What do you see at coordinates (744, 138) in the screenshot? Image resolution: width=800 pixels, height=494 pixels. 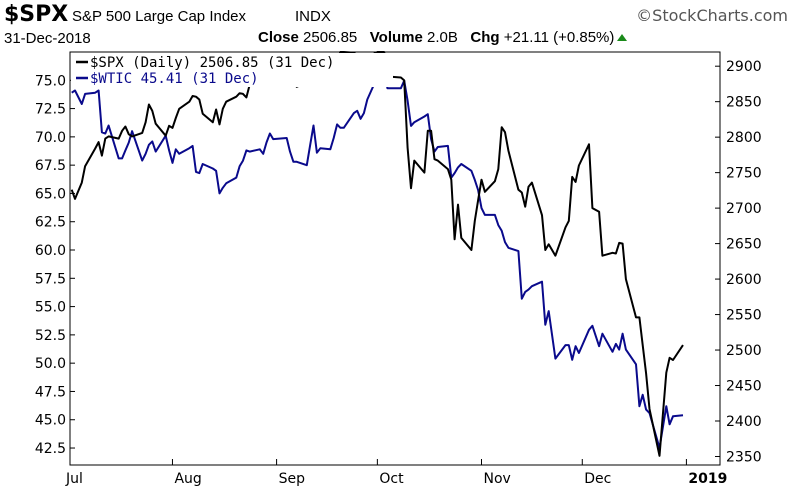 I see `right-tick-label: 2800` at bounding box center [744, 138].